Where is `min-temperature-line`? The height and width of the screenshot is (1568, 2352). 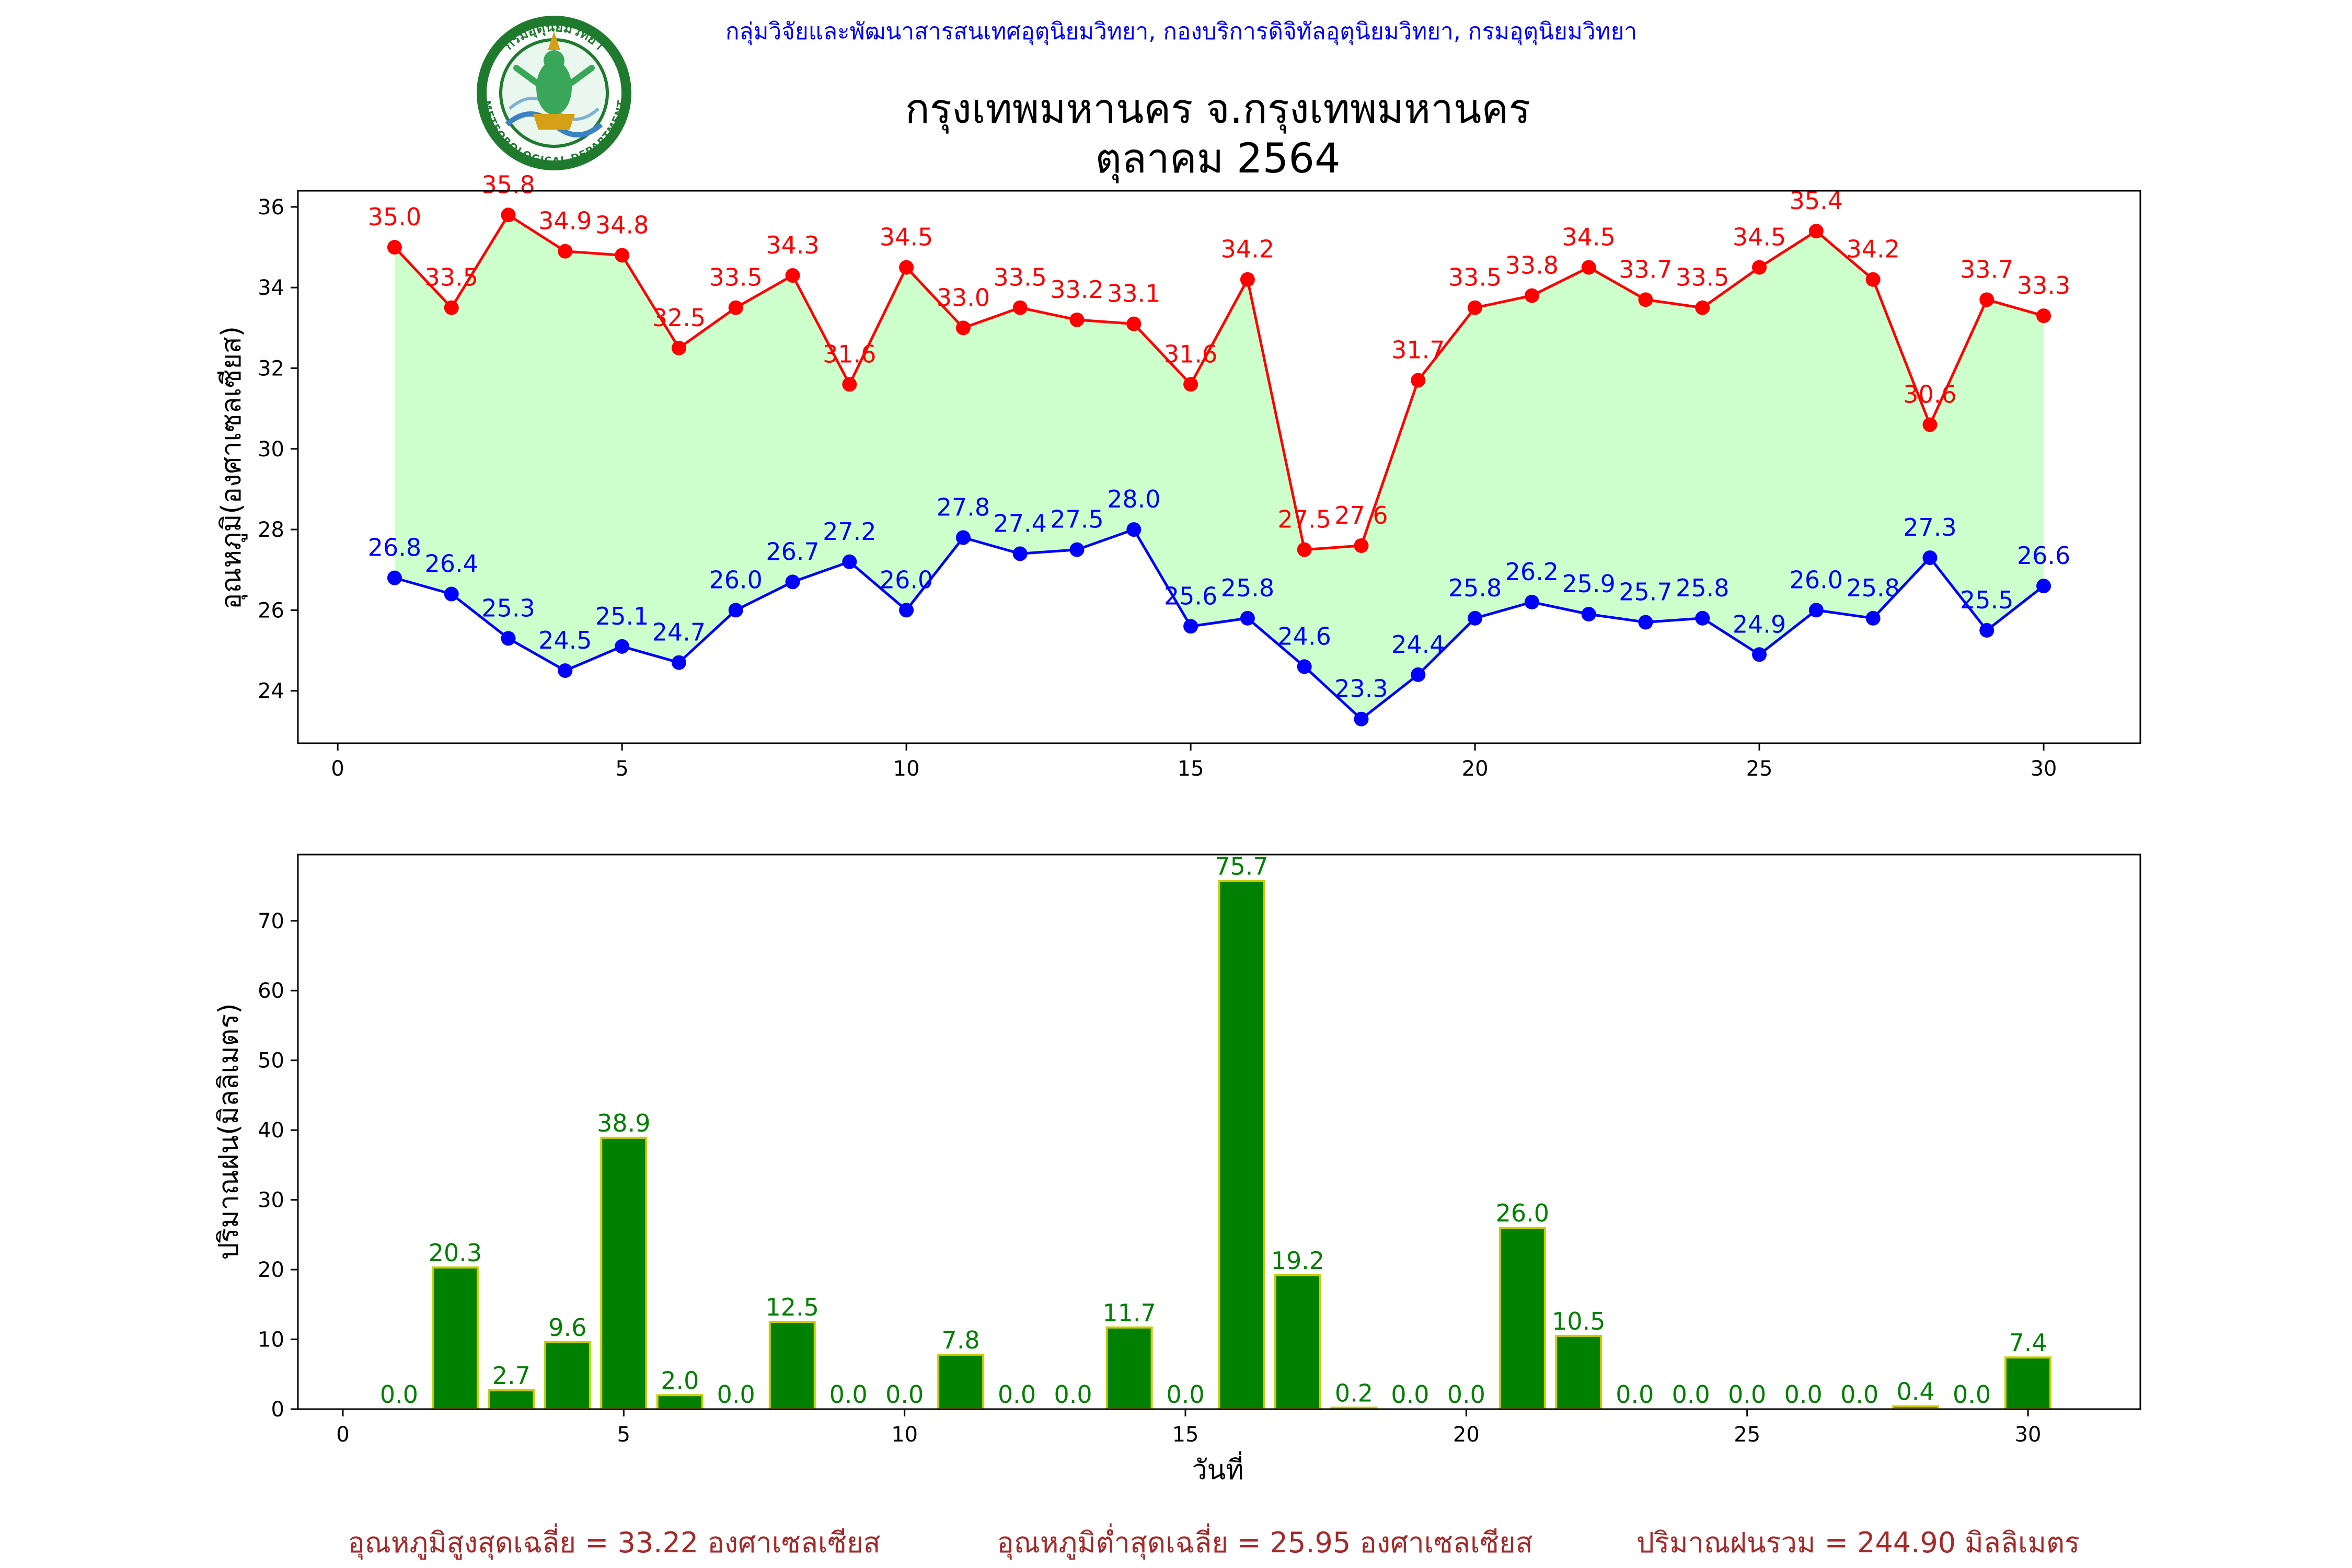
min-temperature-line is located at coordinates (1219, 624).